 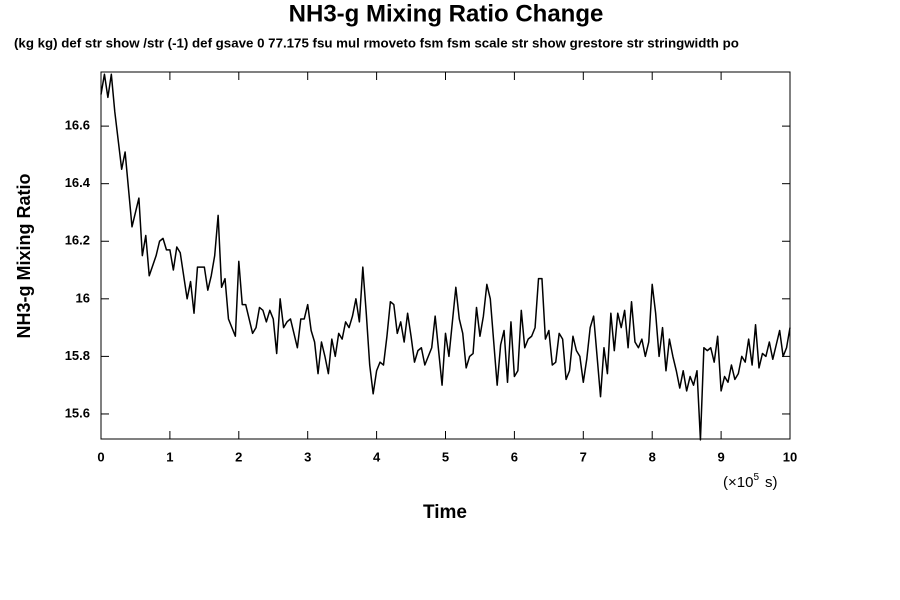 I want to click on y-axis-label: NH3-g Mixing Ratio, so click(x=24, y=255).